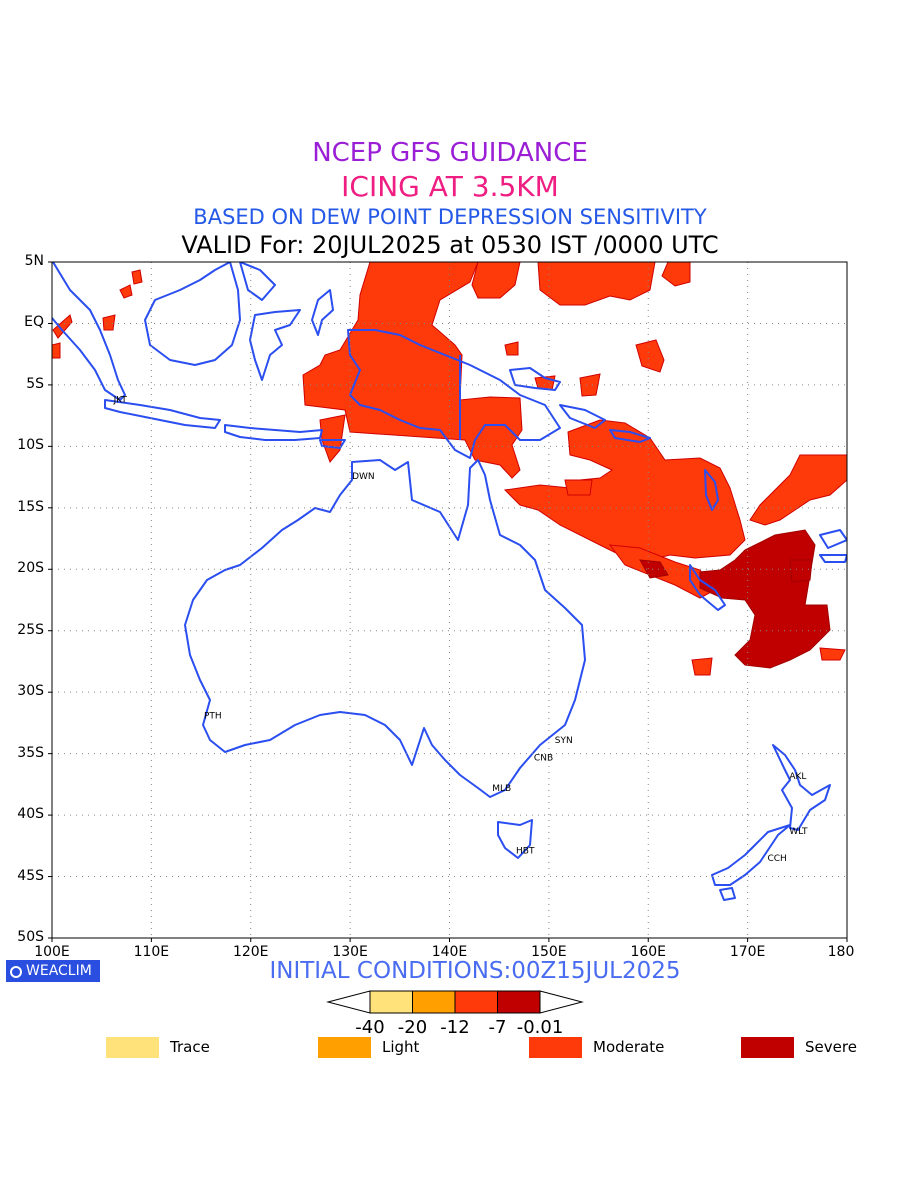  Describe the element at coordinates (450, 186) in the screenshot. I see `chart-subtitle: ICING AT 3.5KM` at that location.